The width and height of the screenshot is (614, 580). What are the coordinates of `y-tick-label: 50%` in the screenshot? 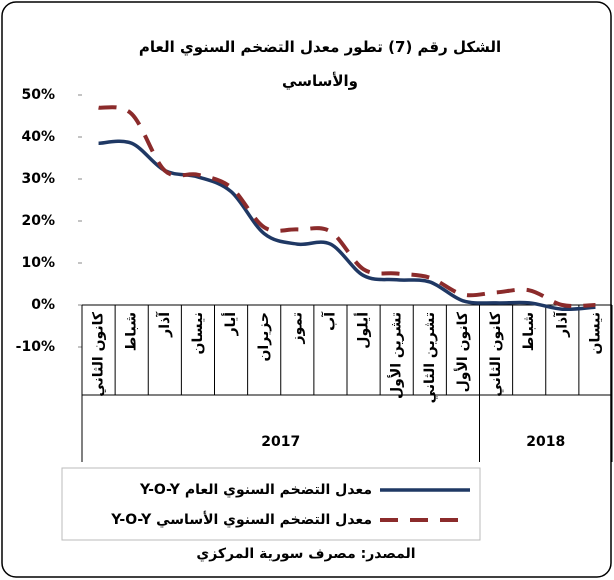 It's located at (38, 95).